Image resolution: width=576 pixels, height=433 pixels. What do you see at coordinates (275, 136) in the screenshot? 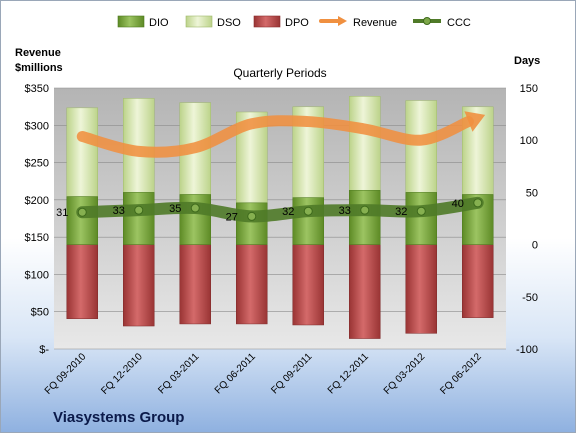
I see `revenue-line` at bounding box center [275, 136].